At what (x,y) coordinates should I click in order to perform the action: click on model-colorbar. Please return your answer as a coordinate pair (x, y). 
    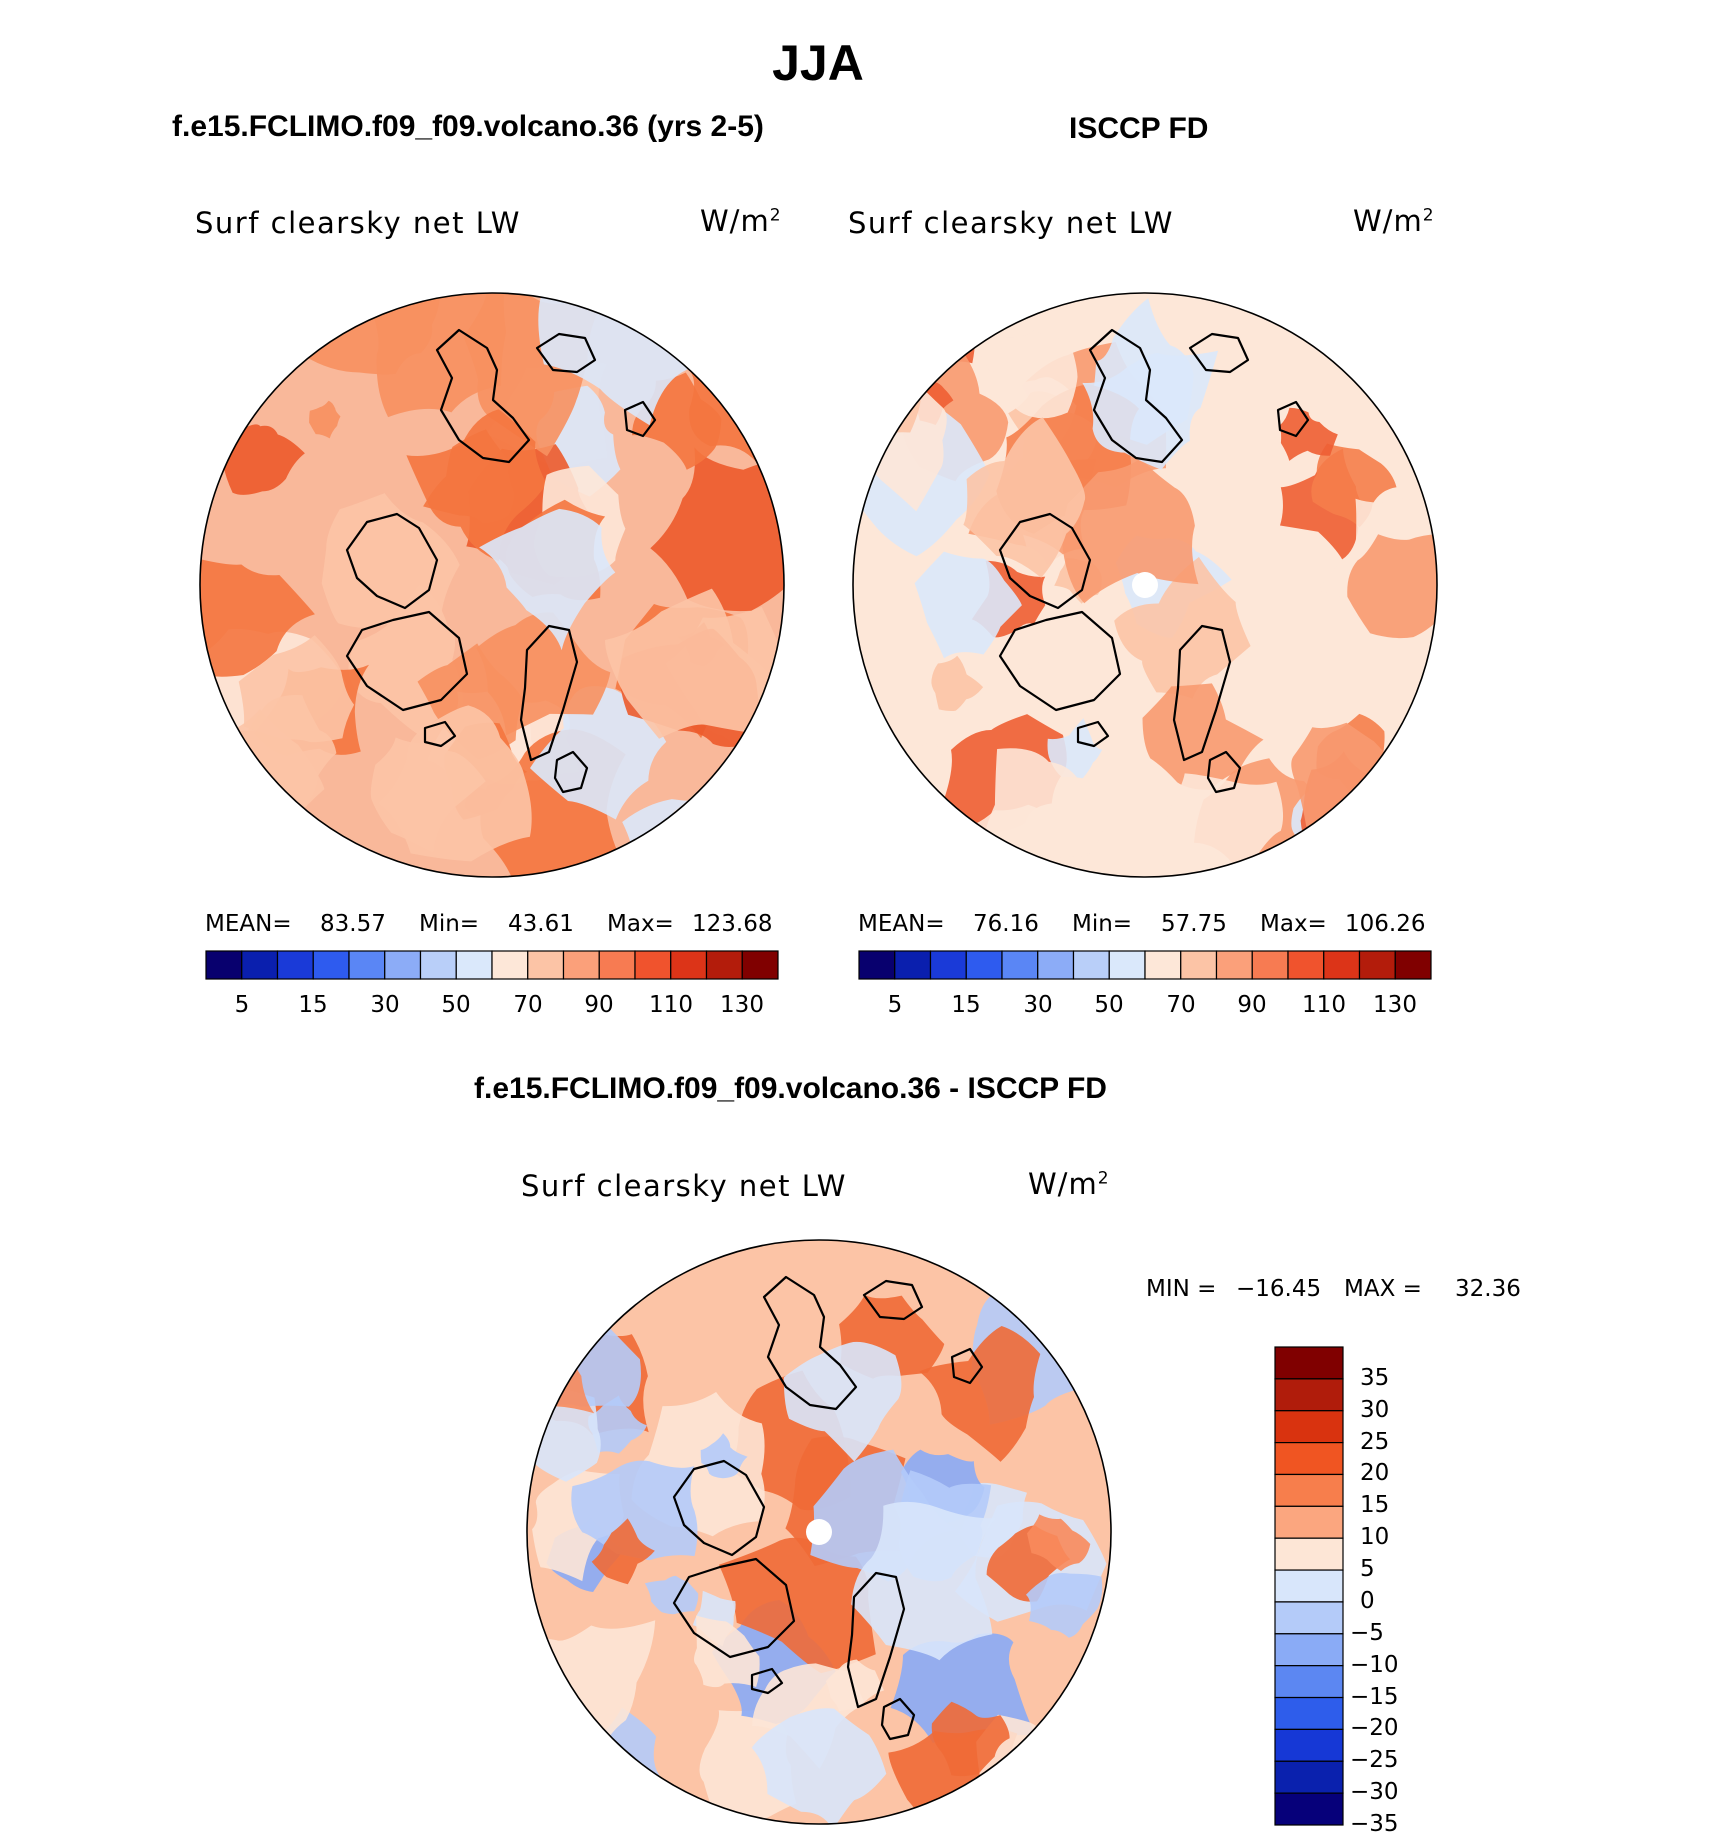
    Looking at the image, I should click on (492, 965).